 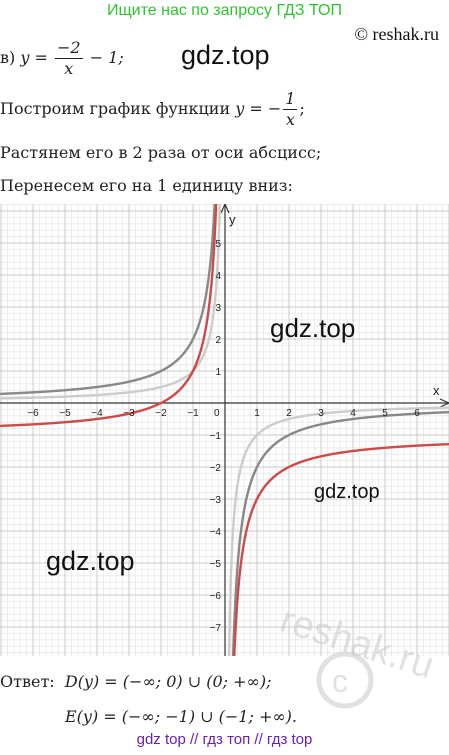 What do you see at coordinates (168, 681) in the screenshot?
I see `answer-domain: D(y) = (−∞; 0) ∪ (0; +∞);` at bounding box center [168, 681].